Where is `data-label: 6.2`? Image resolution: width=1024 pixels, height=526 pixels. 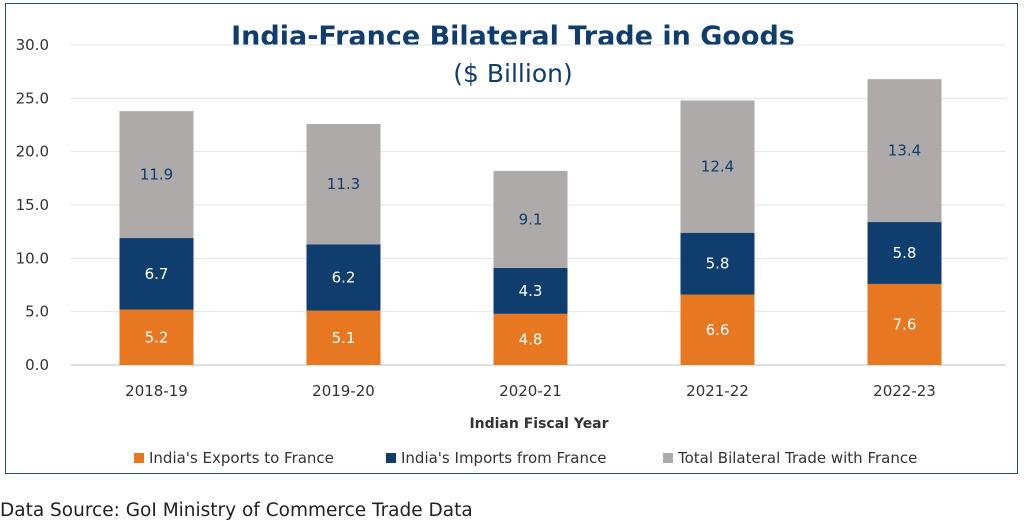 data-label: 6.2 is located at coordinates (344, 278).